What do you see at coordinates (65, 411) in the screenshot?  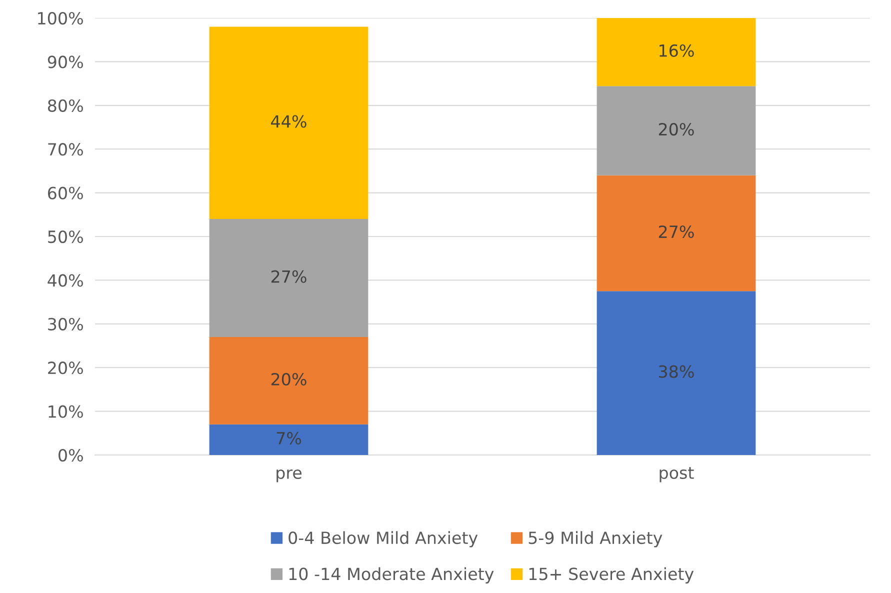 I see `y-tick-label: 10%` at bounding box center [65, 411].